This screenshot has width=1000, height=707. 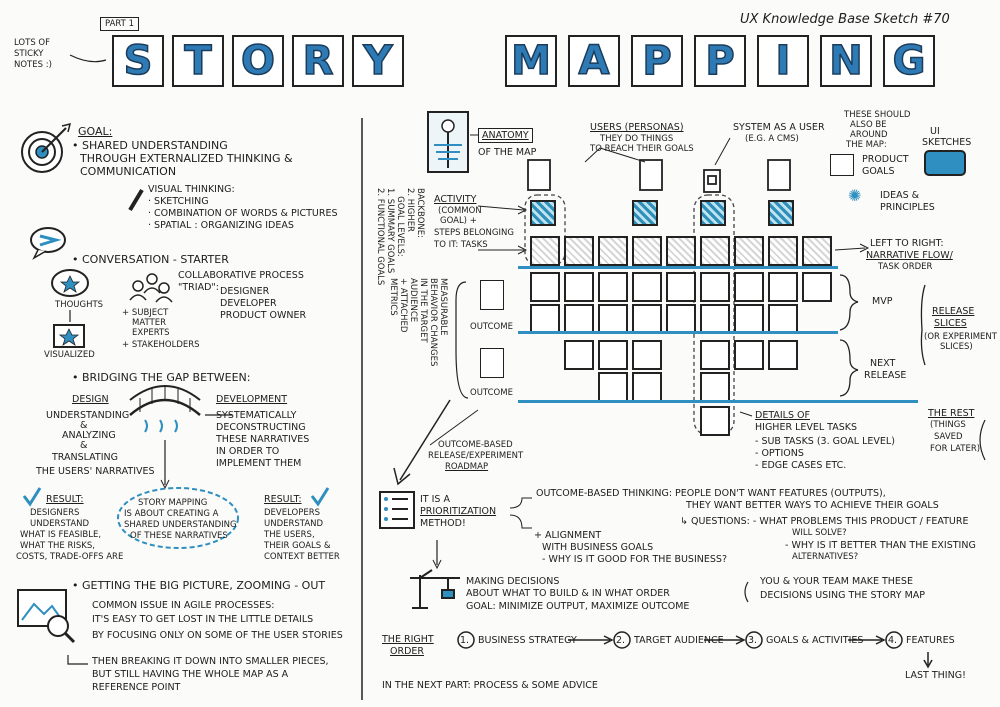 I want to click on system-line: (E.G. A CMS), so click(x=772, y=139).